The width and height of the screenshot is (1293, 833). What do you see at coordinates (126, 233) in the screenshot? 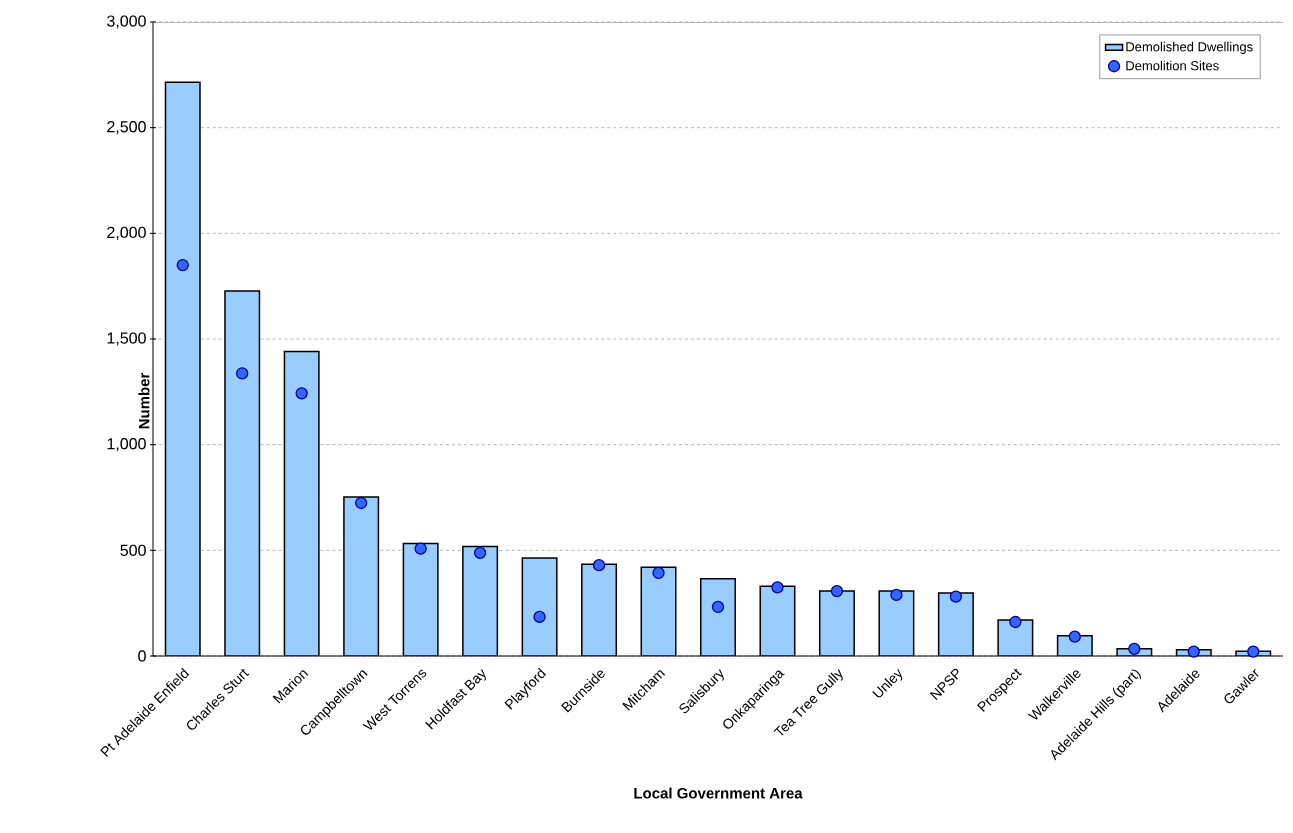
I see `y-tick-label: 2,000` at bounding box center [126, 233].